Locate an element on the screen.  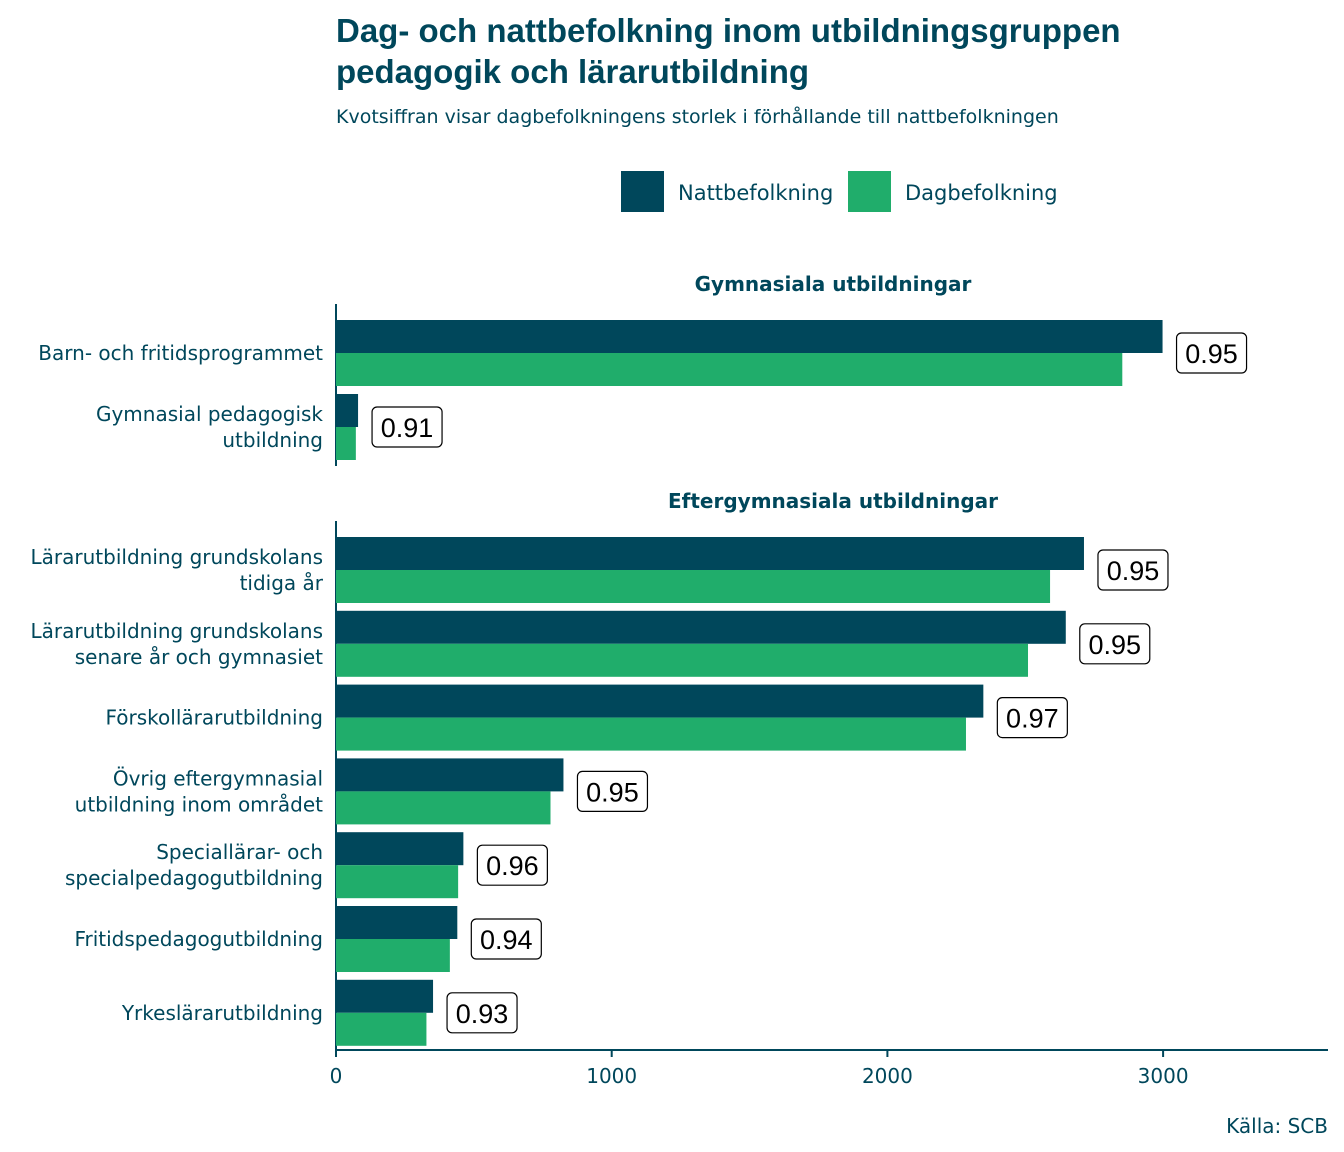
ratio-label: 0.94 is located at coordinates (506, 940).